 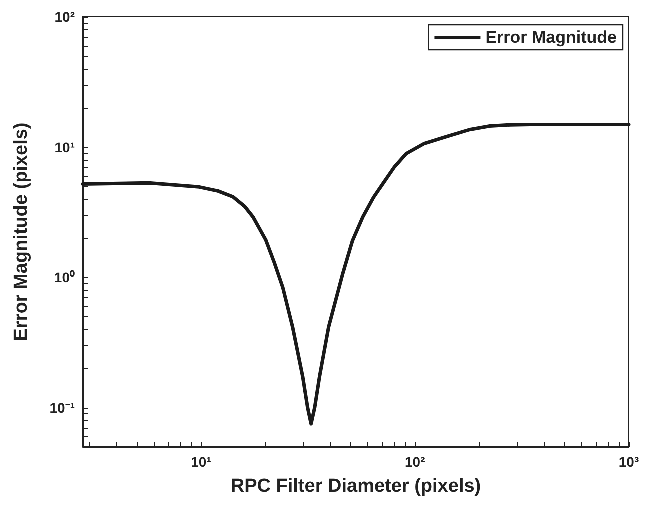 I want to click on x-tick-label: 10¹, so click(x=201, y=462).